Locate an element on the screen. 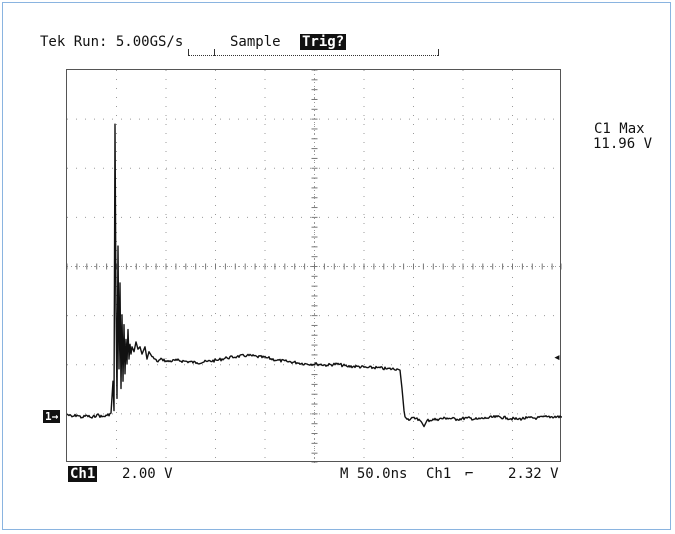  channel-scale: 2.00 V is located at coordinates (147, 474).